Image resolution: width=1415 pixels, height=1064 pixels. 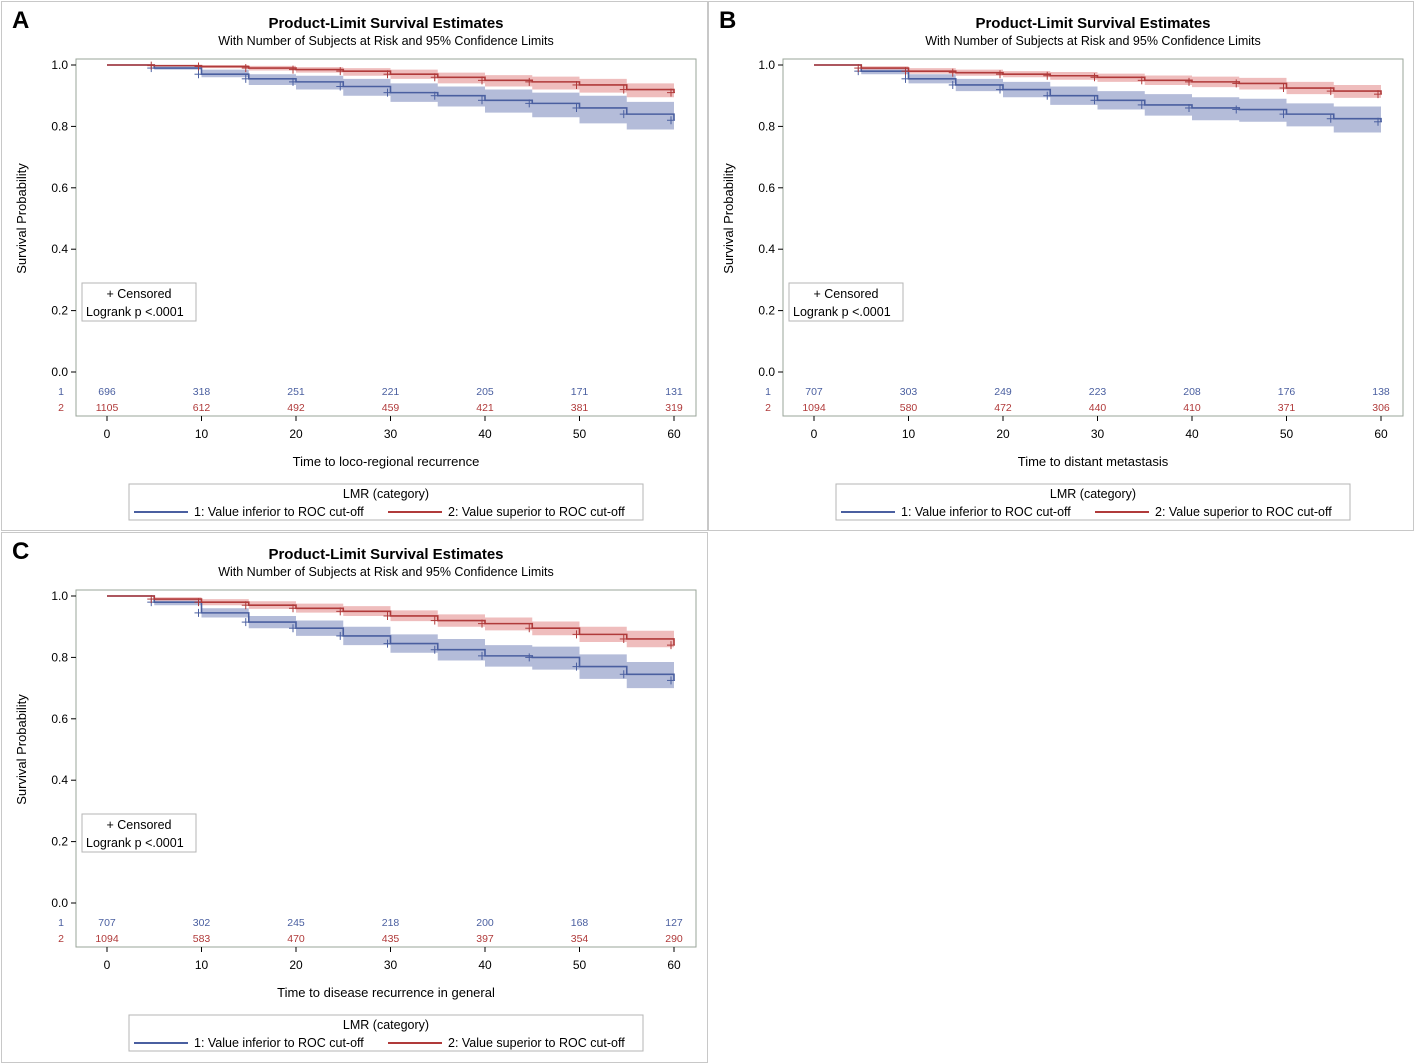 What do you see at coordinates (727, 20) in the screenshot?
I see `panel-label: B` at bounding box center [727, 20].